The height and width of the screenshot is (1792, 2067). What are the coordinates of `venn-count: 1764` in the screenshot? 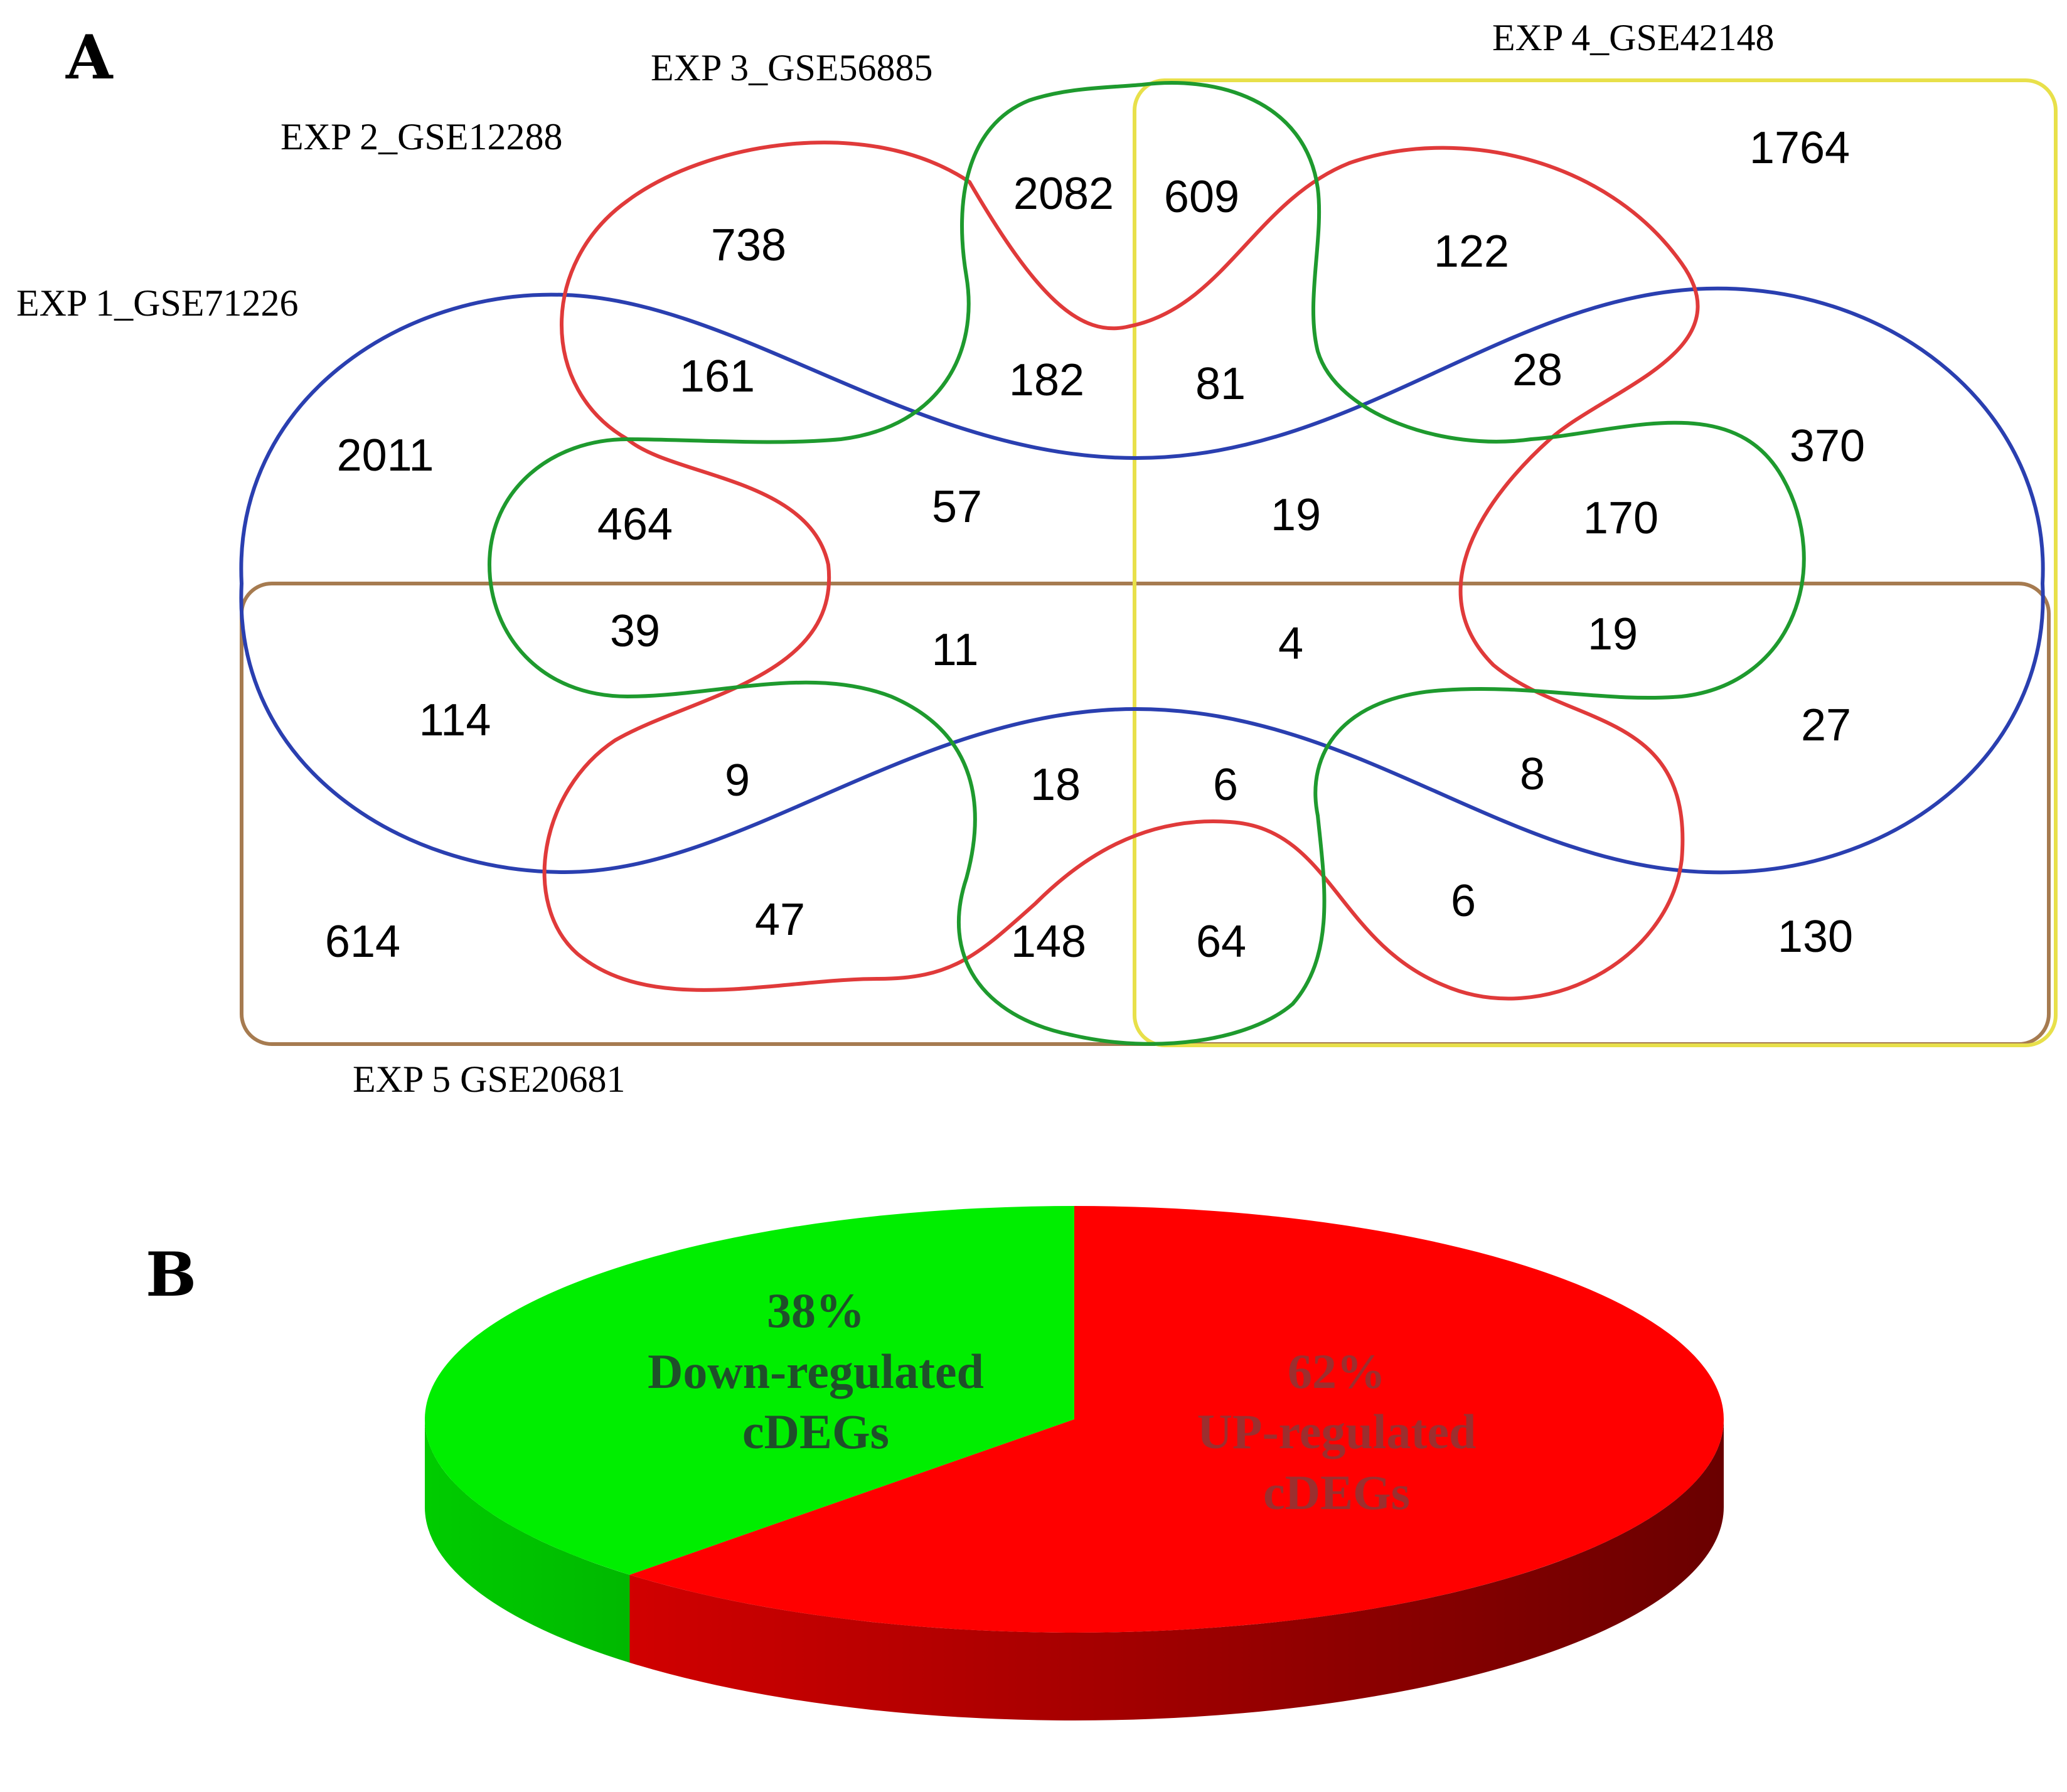 It's located at (1799, 148).